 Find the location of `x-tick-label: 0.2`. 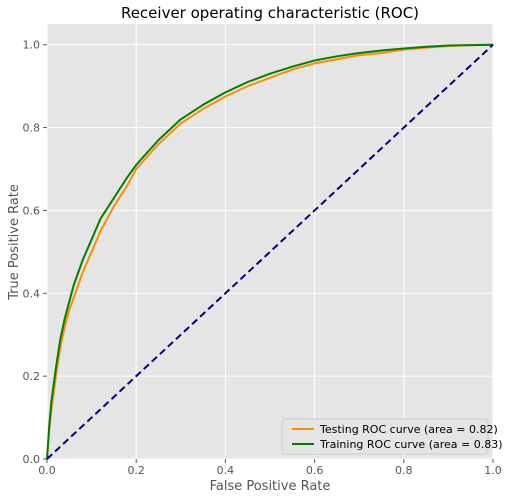

x-tick-label: 0.2 is located at coordinates (136, 470).